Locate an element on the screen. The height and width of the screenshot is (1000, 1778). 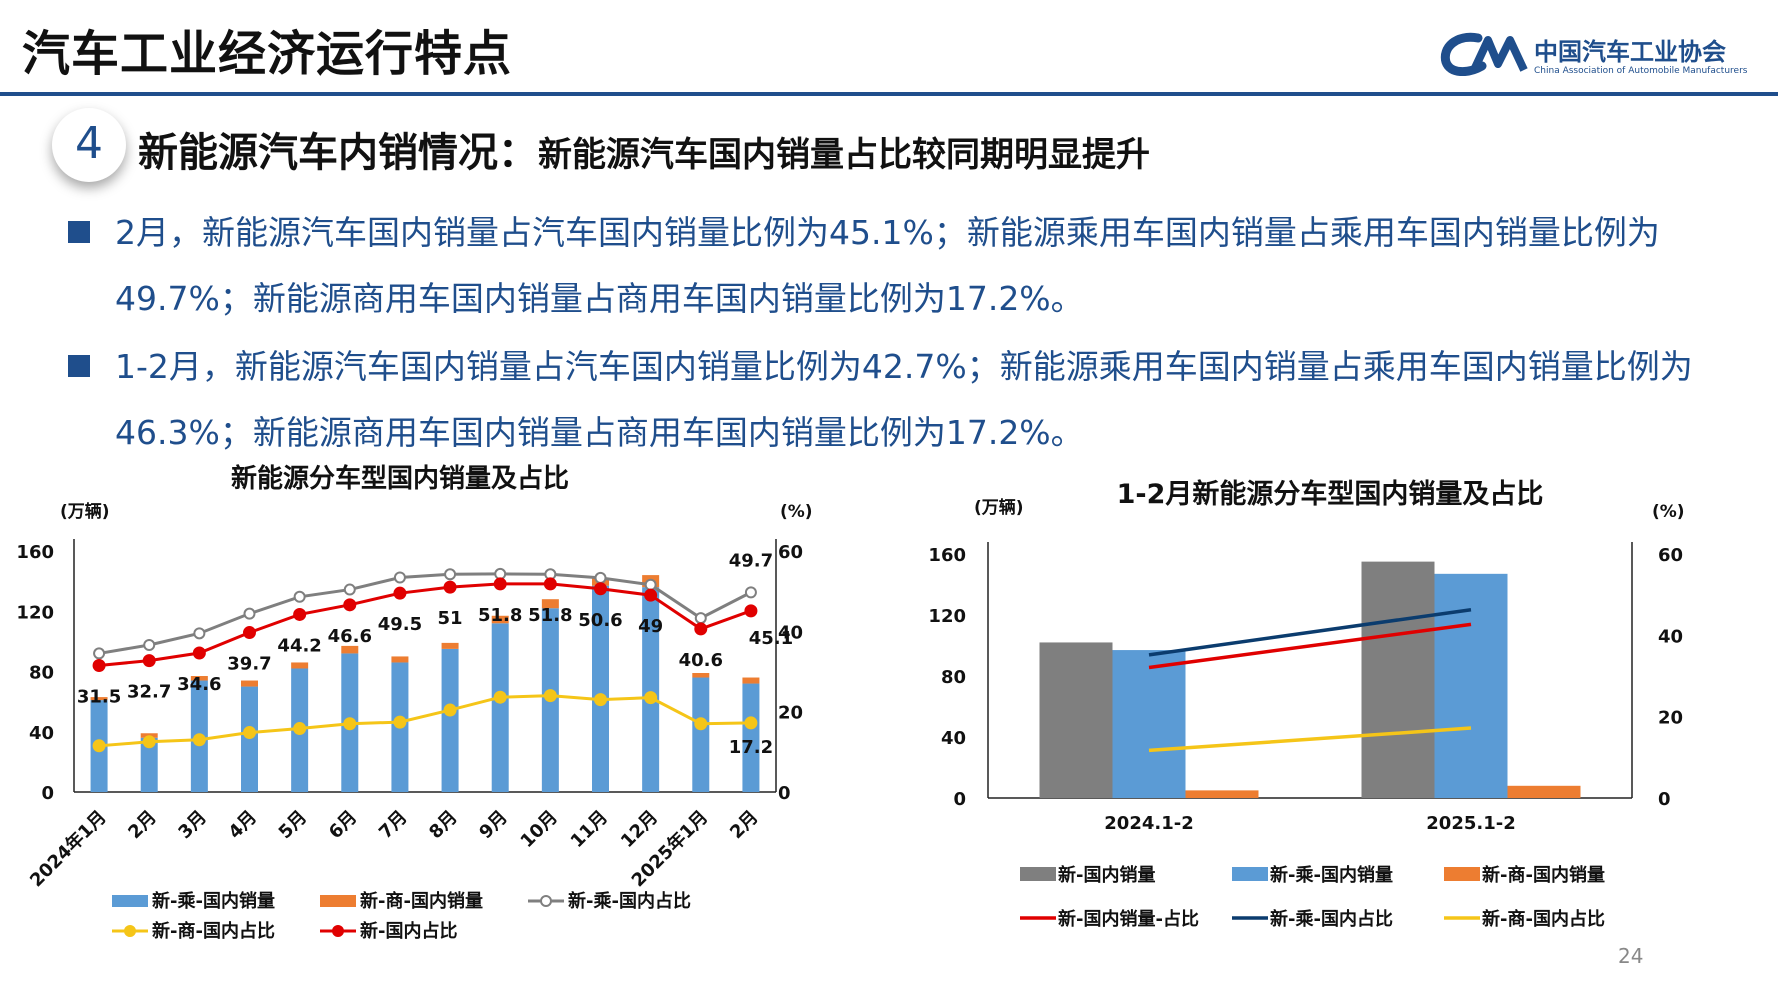
section-title-sub: 新能源汽车国内销量占比较同期明显提升 is located at coordinates (844, 155).